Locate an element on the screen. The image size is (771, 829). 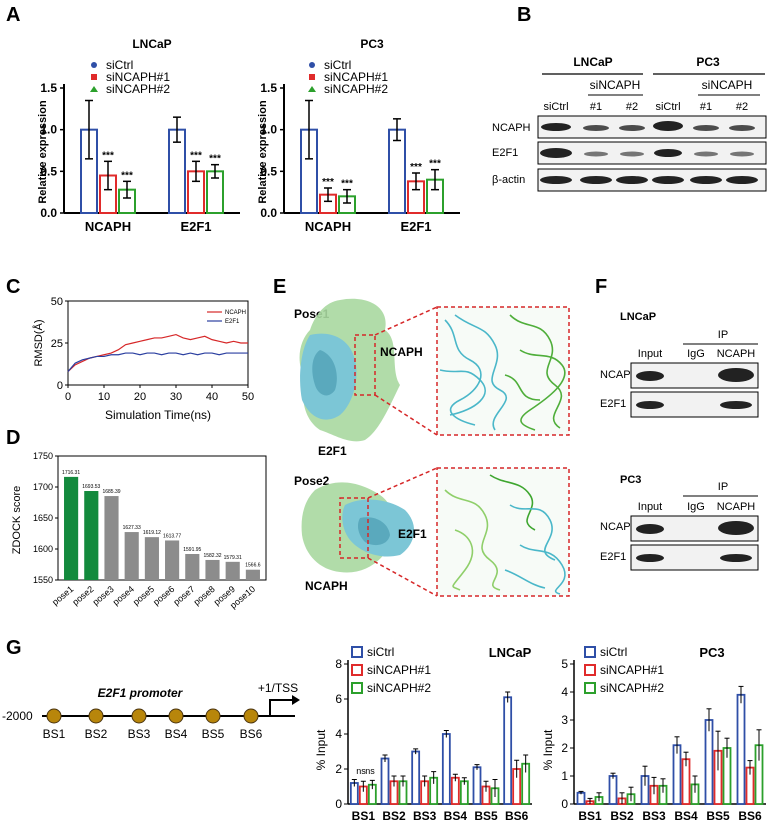
panel-letter-f: F is located at coordinates (601, 287).